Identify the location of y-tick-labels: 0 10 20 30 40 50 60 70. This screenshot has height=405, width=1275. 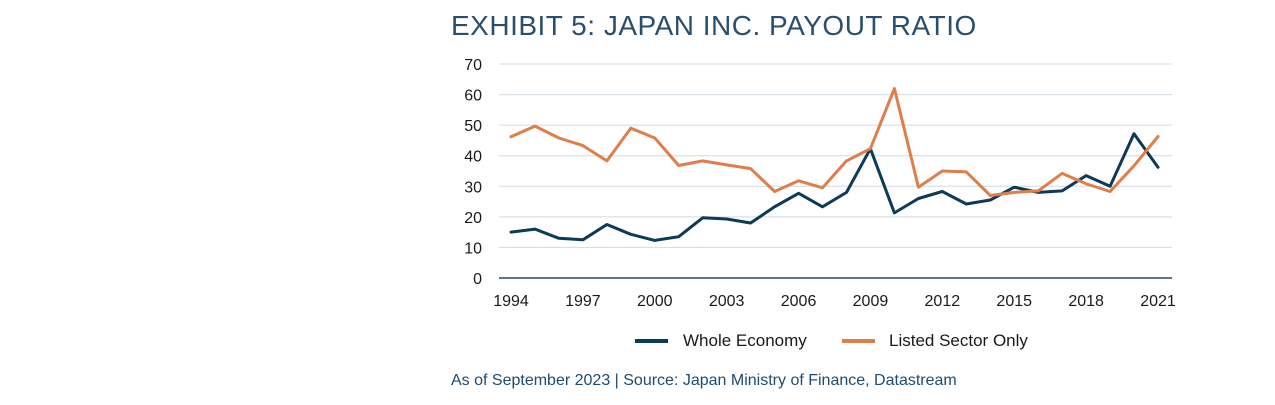
(473, 172).